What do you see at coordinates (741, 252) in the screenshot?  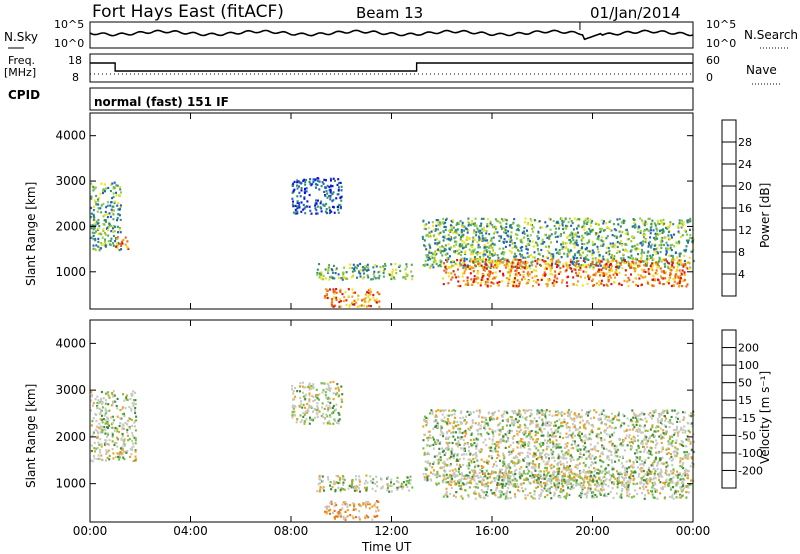 I see `colorbar-tick-label: 8` at bounding box center [741, 252].